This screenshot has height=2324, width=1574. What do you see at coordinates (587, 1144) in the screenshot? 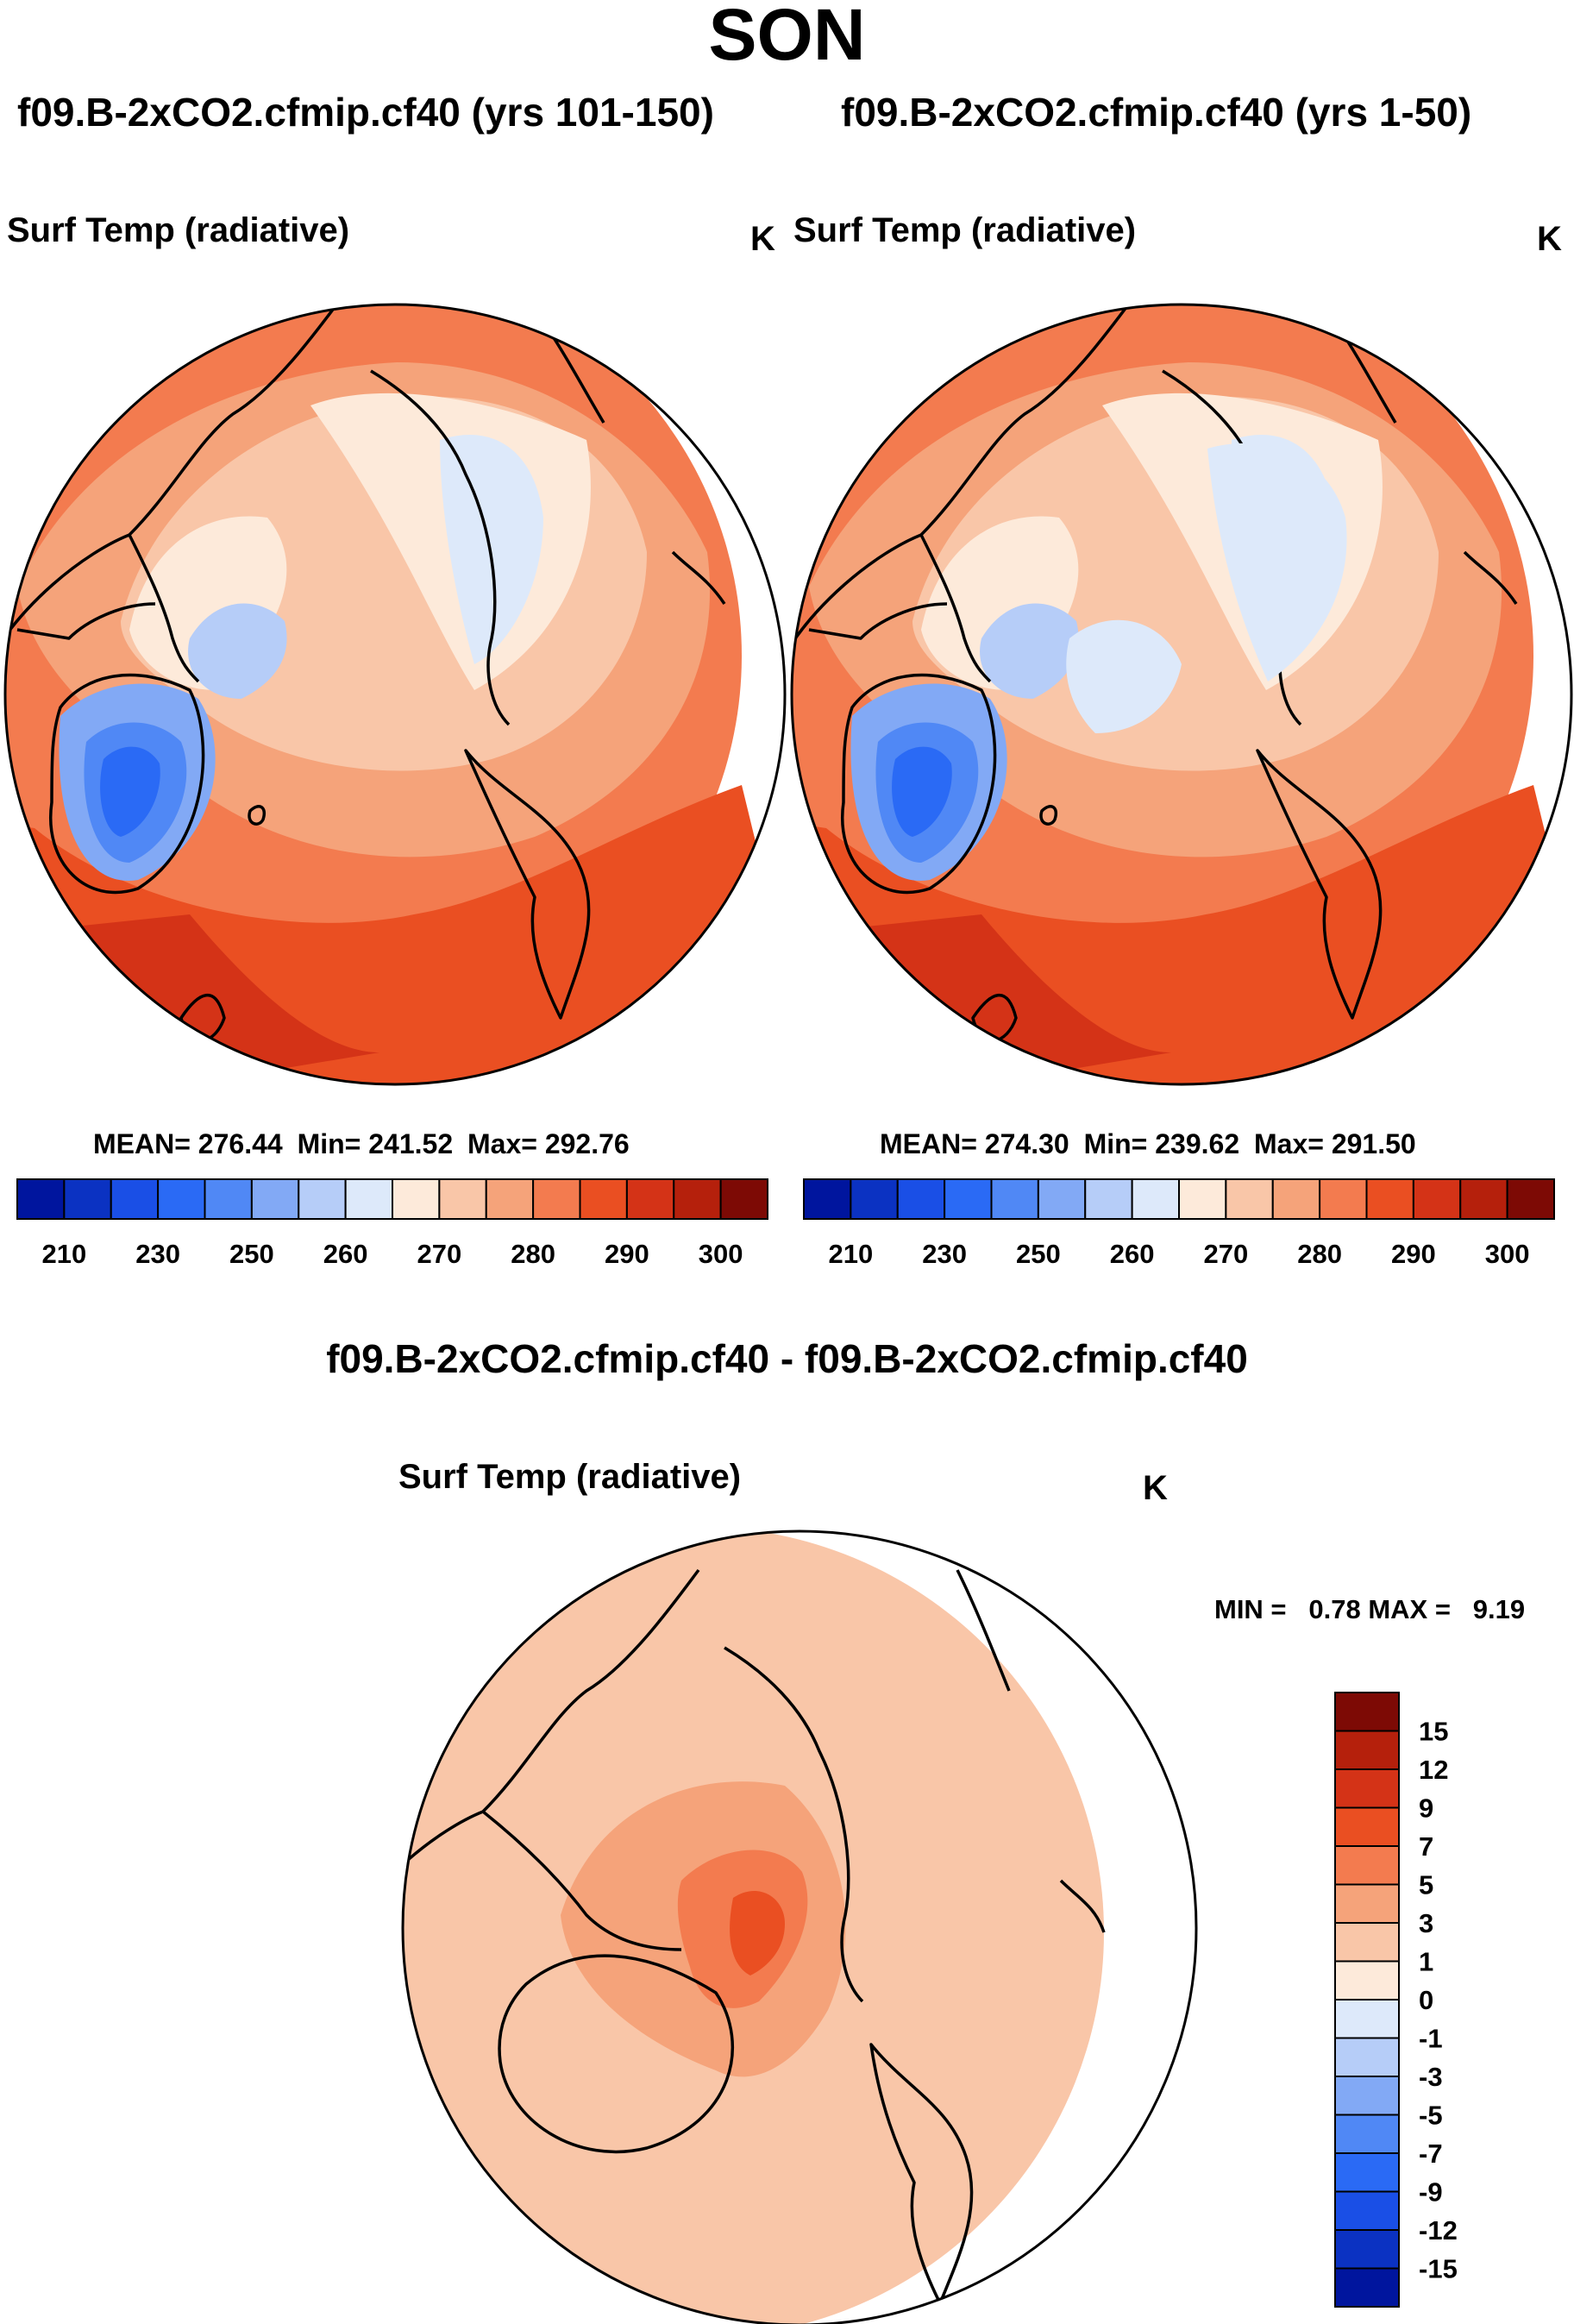
I see `panel-1-max-value: 292.76` at bounding box center [587, 1144].